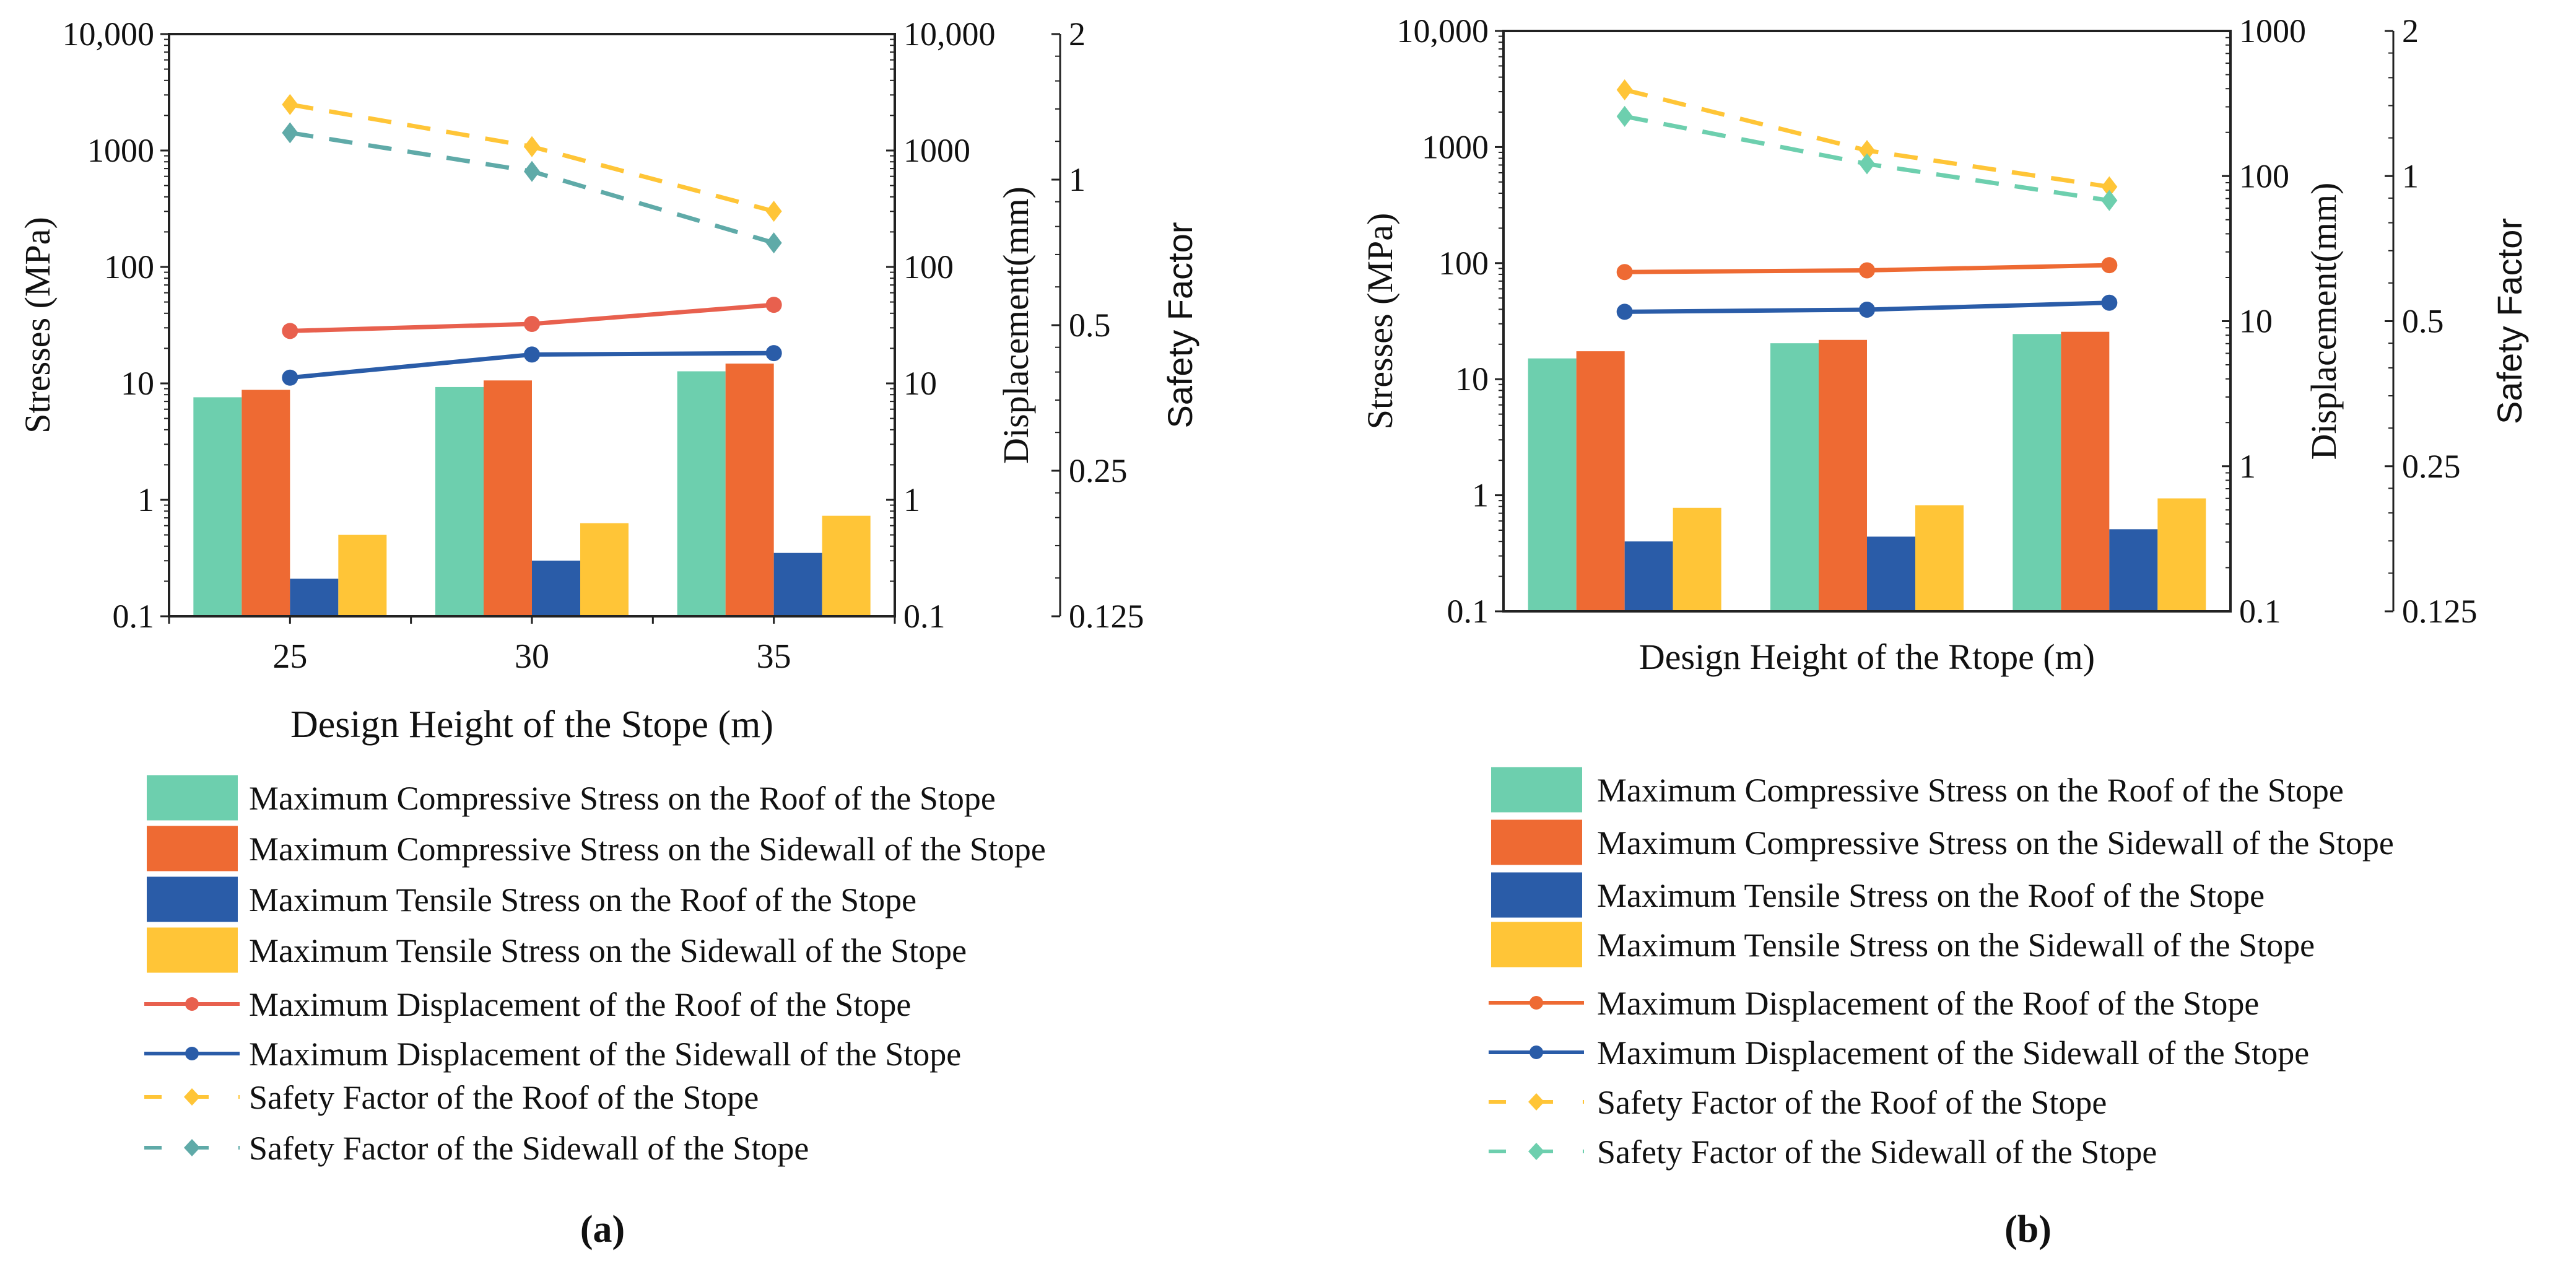 Image resolution: width=2576 pixels, height=1266 pixels. I want to click on legend-label: Safety Factor of the Roof of the Stope, so click(504, 1098).